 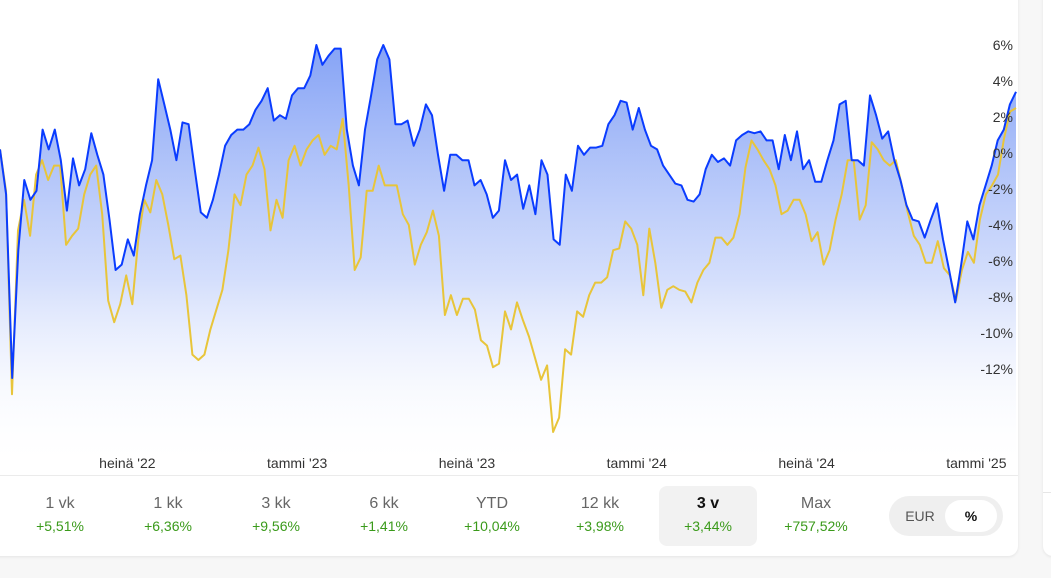 I want to click on adjacent-card, so click(x=1047, y=278).